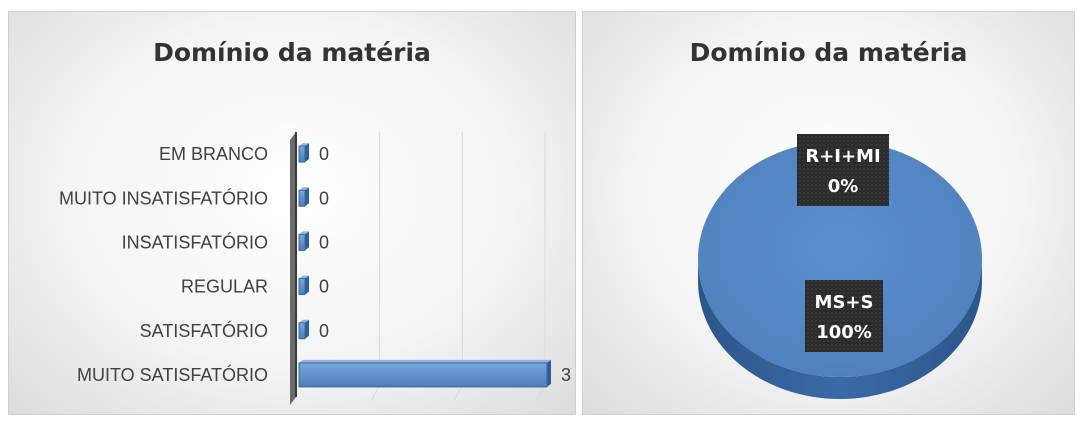 The width and height of the screenshot is (1083, 425). I want to click on pie-label-ms-s: MS+S 100%, so click(844, 316).